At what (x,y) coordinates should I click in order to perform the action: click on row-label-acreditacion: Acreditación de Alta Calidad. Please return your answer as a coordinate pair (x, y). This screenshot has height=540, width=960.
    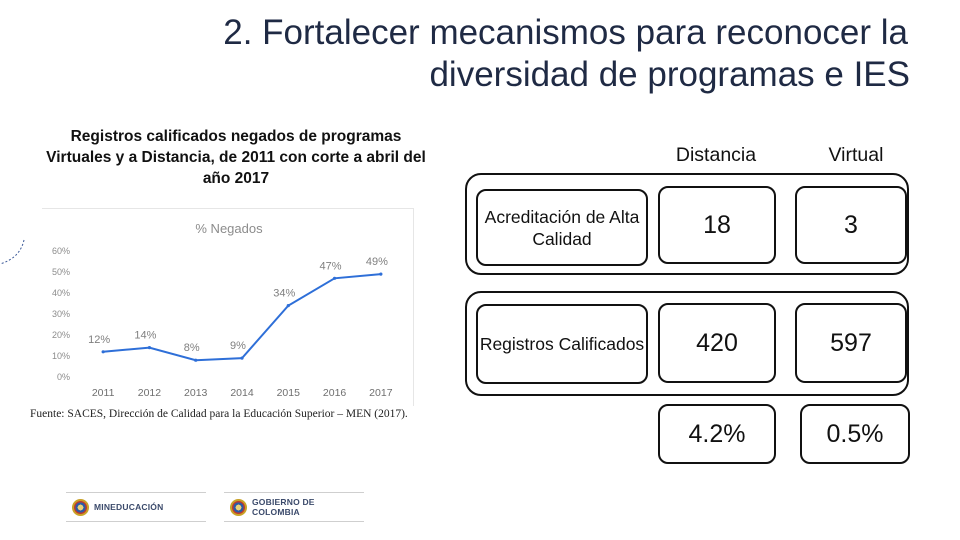
    Looking at the image, I should click on (562, 227).